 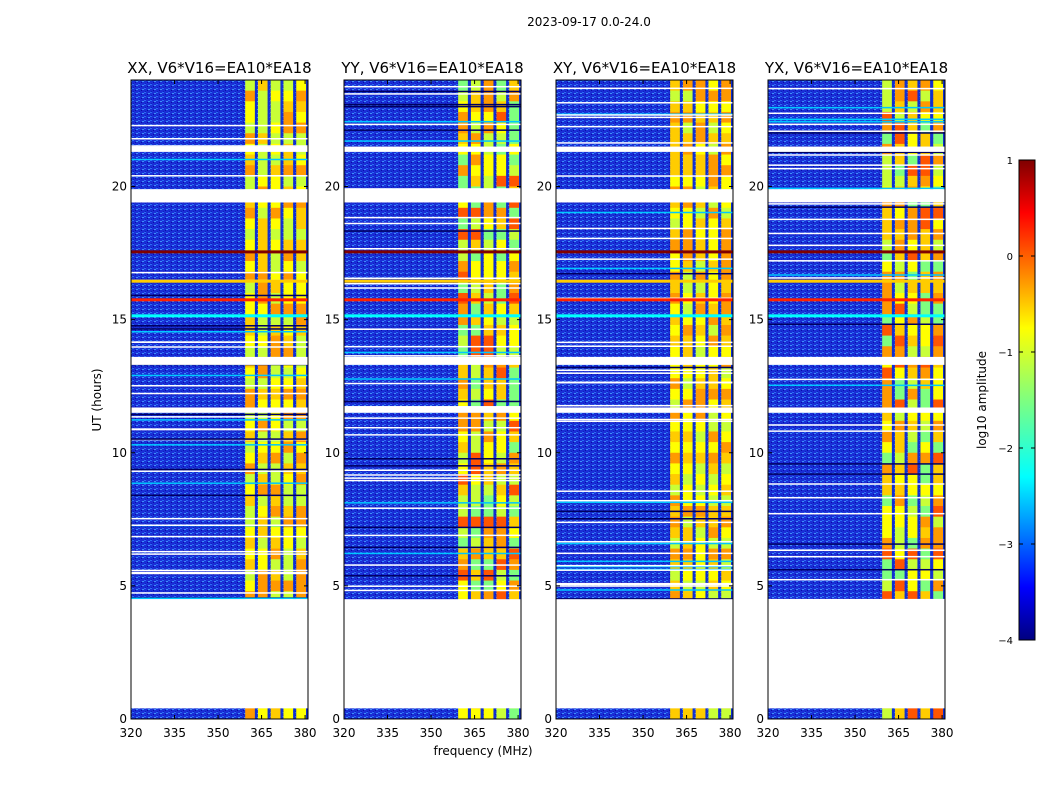 I want to click on y-tick-label: 15, so click(x=119, y=320).